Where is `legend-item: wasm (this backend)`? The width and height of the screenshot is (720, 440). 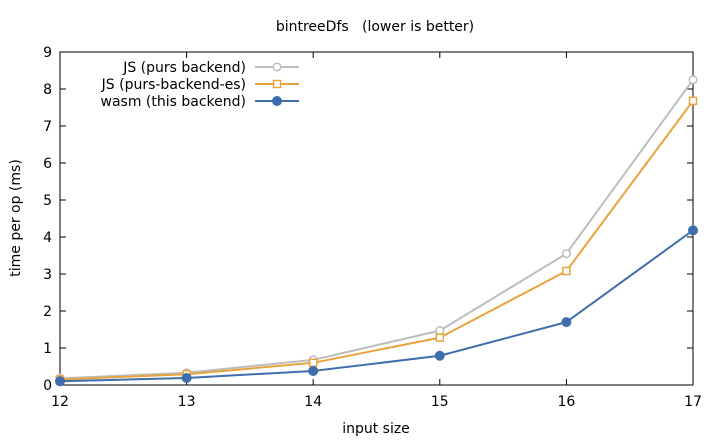
legend-item: wasm (this backend) is located at coordinates (200, 102).